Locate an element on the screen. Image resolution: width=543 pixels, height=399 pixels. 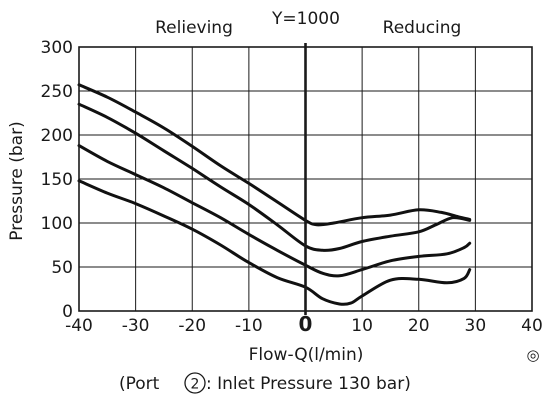
y-tick-label: 50 is located at coordinates (62, 268).